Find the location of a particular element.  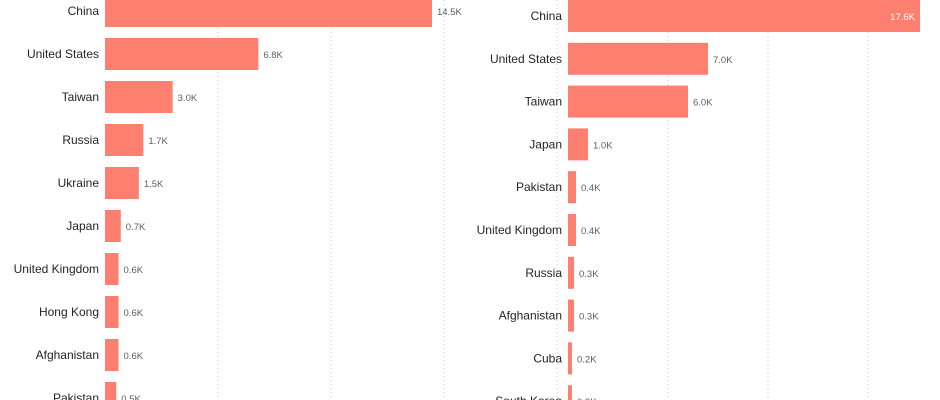

data-label: 0.5K is located at coordinates (131, 397).